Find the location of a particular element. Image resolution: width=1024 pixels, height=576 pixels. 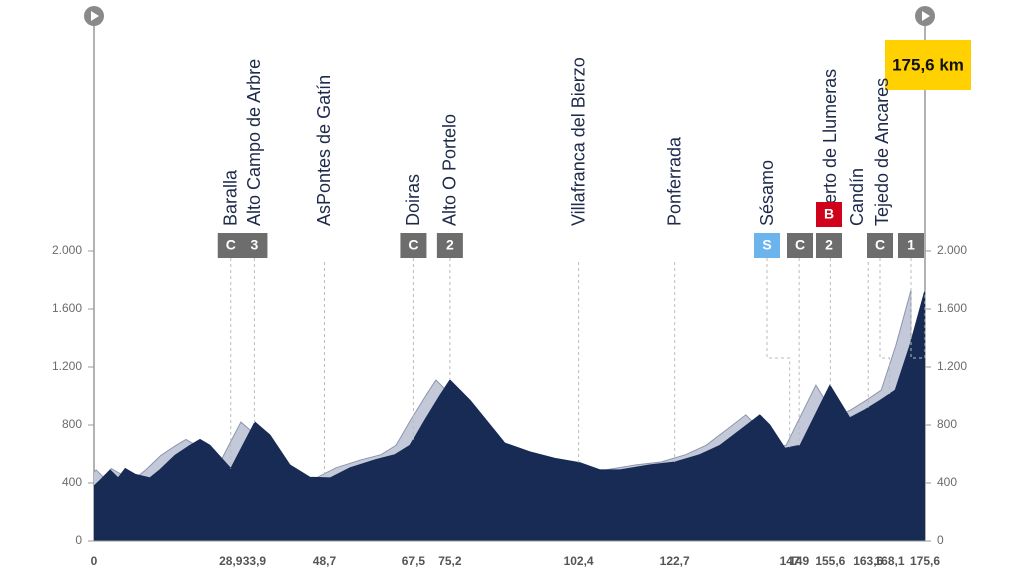

place-name: Alto Campo de Arbre is located at coordinates (254, 142).